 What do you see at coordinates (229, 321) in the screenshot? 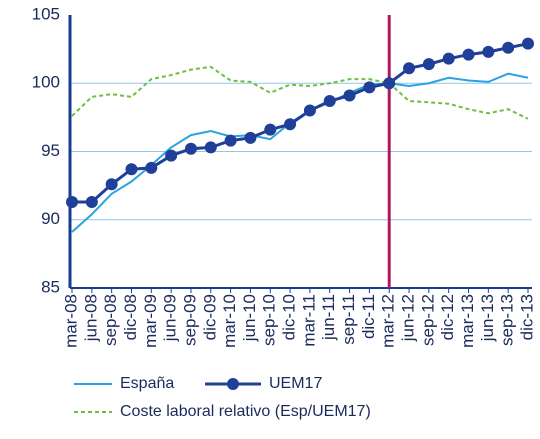
I see `x-tick-label: mar-10` at bounding box center [229, 321].